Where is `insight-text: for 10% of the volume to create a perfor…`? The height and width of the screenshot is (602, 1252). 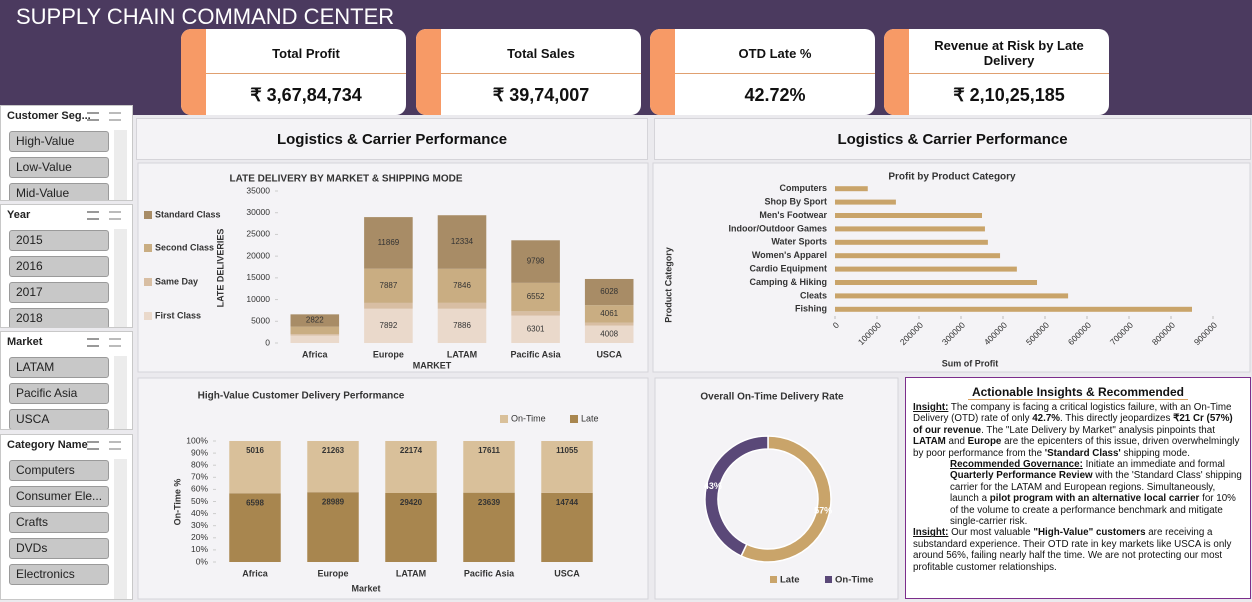
insight-text: for 10% of the volume to create a perfor… is located at coordinates (1093, 510).